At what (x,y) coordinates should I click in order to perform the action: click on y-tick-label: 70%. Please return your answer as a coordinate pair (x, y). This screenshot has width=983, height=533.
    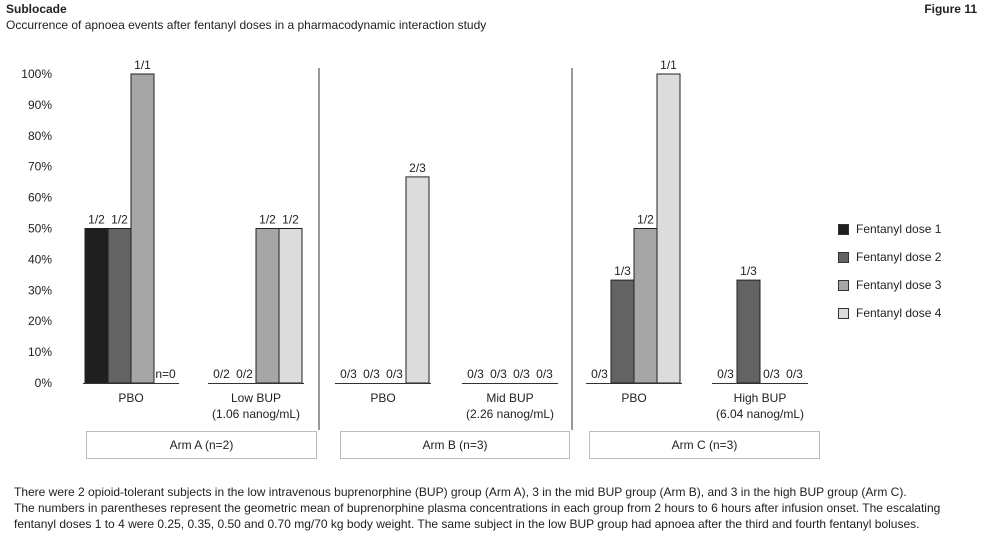
    Looking at the image, I should click on (40, 167).